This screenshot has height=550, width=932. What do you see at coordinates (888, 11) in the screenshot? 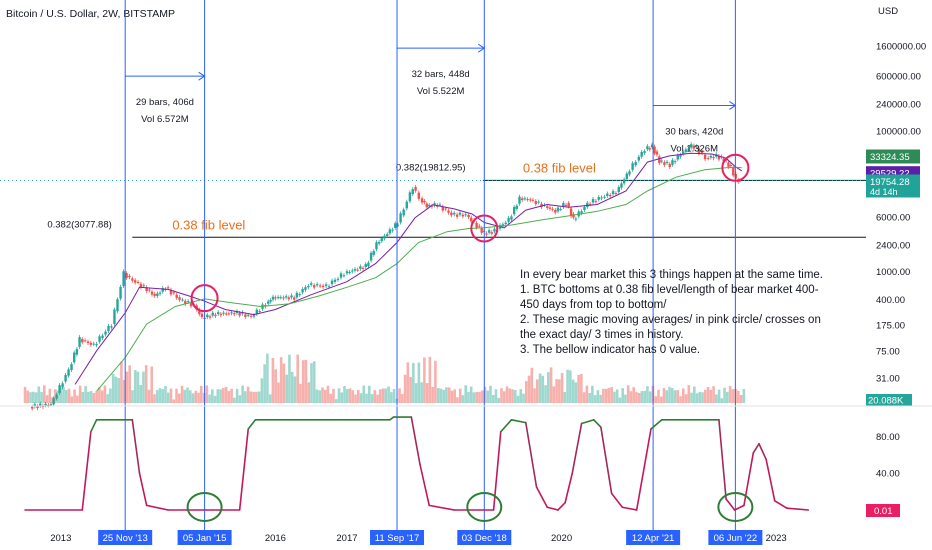
I see `currency-label: USD` at bounding box center [888, 11].